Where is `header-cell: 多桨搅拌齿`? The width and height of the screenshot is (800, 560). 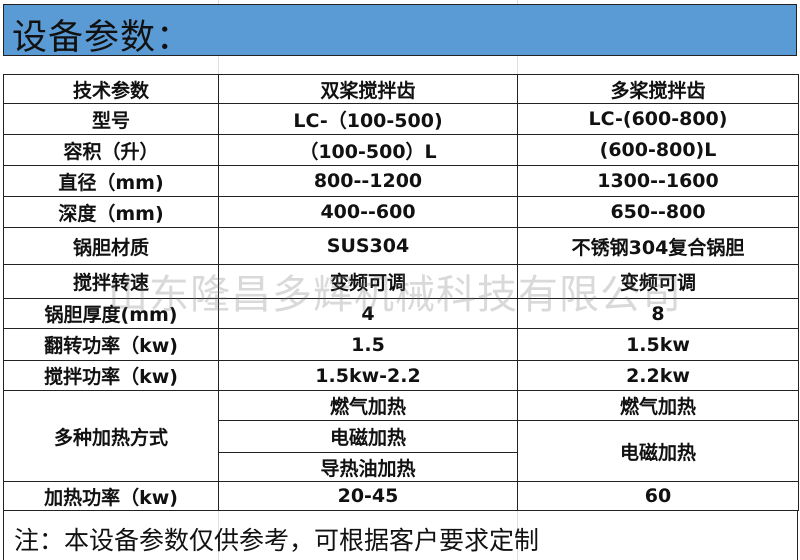 header-cell: 多桨搅拌齿 is located at coordinates (658, 89).